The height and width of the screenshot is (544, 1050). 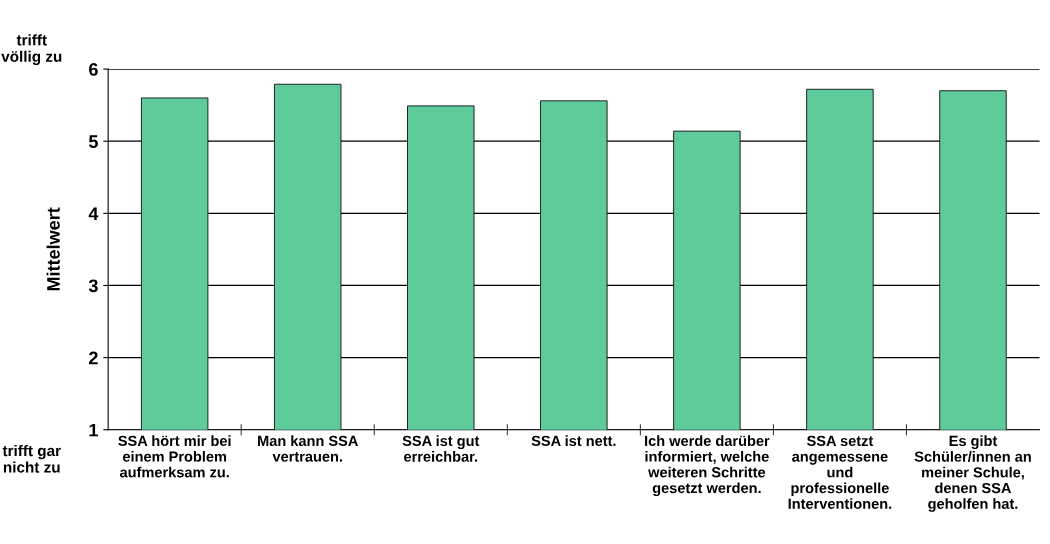 What do you see at coordinates (53, 249) in the screenshot?
I see `y-axis-title: Mittelwert` at bounding box center [53, 249].